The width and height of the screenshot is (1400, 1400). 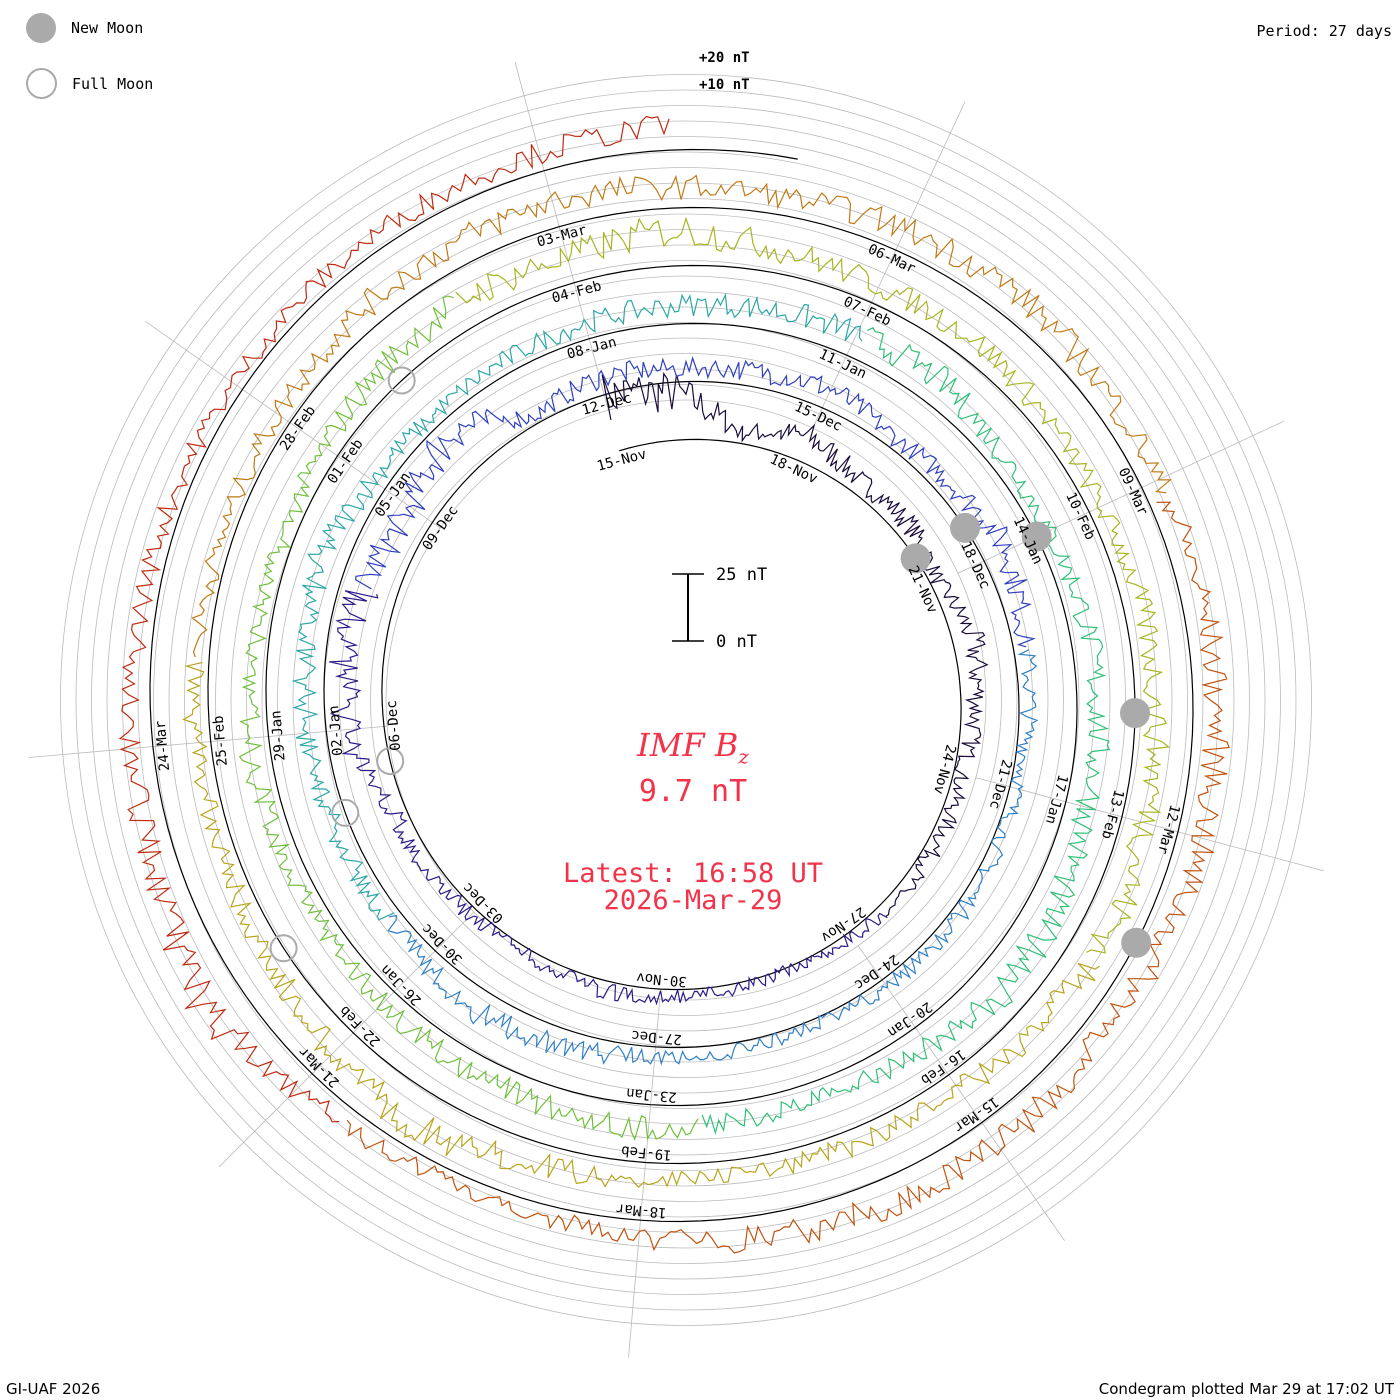 What do you see at coordinates (1080, 516) in the screenshot?
I see `date-label: 10-Feb` at bounding box center [1080, 516].